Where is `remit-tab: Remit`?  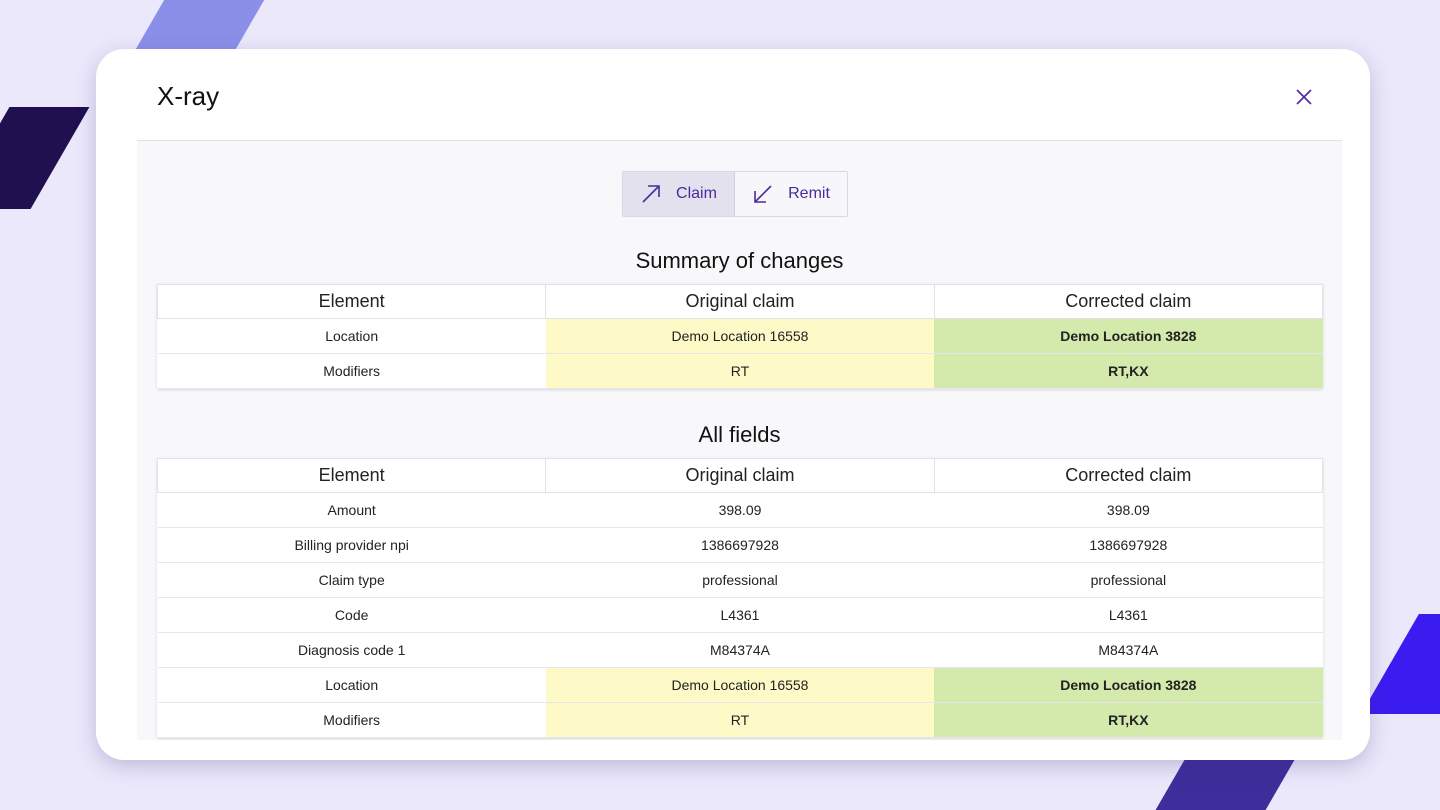
remit-tab: Remit is located at coordinates (791, 194).